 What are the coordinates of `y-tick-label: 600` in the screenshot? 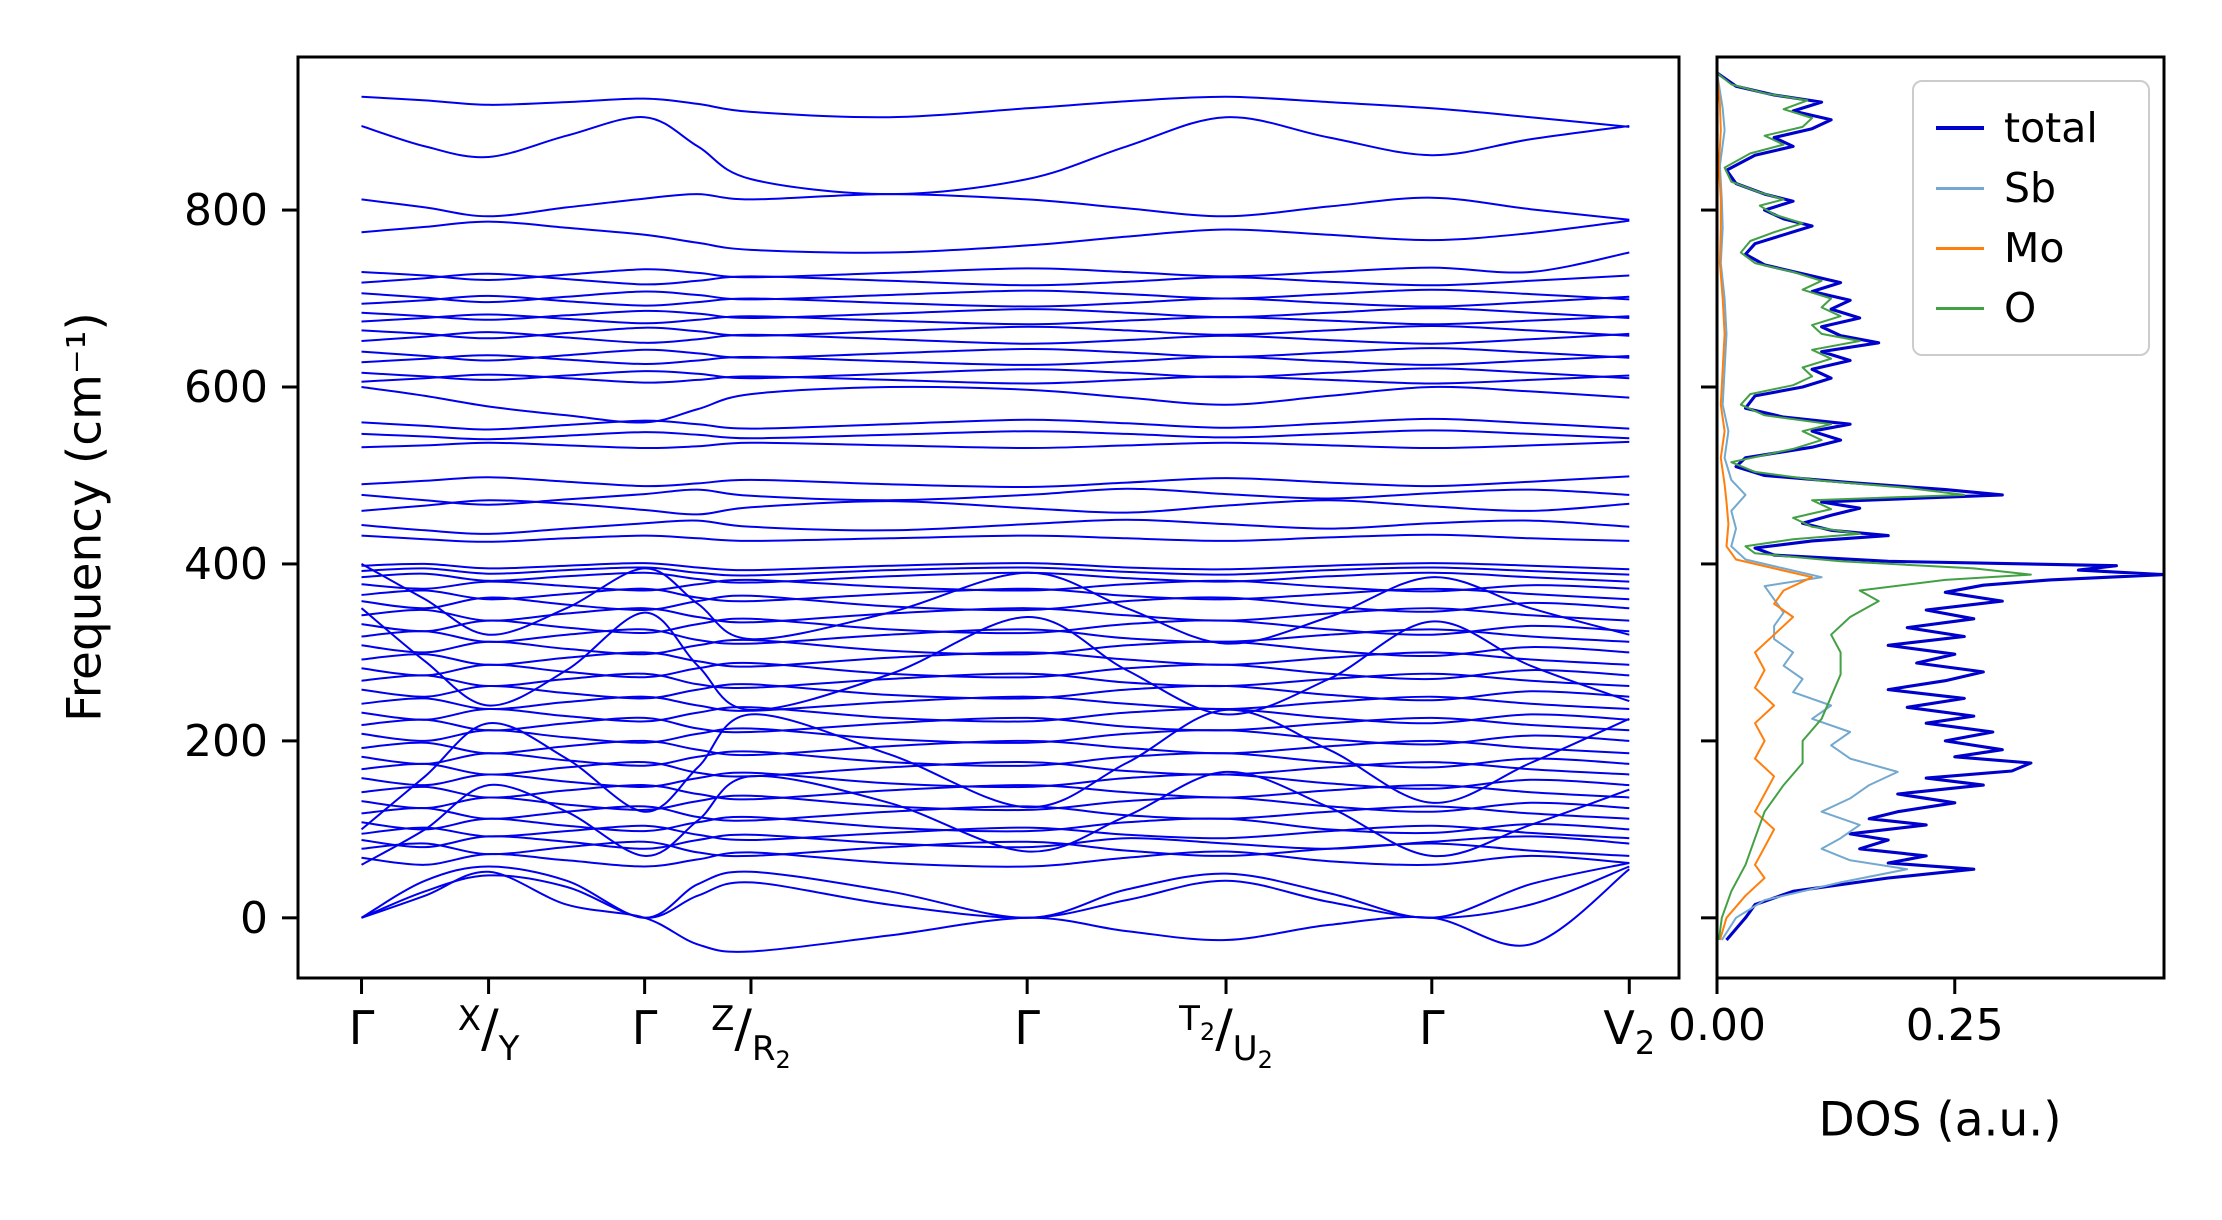 It's located at (226, 387).